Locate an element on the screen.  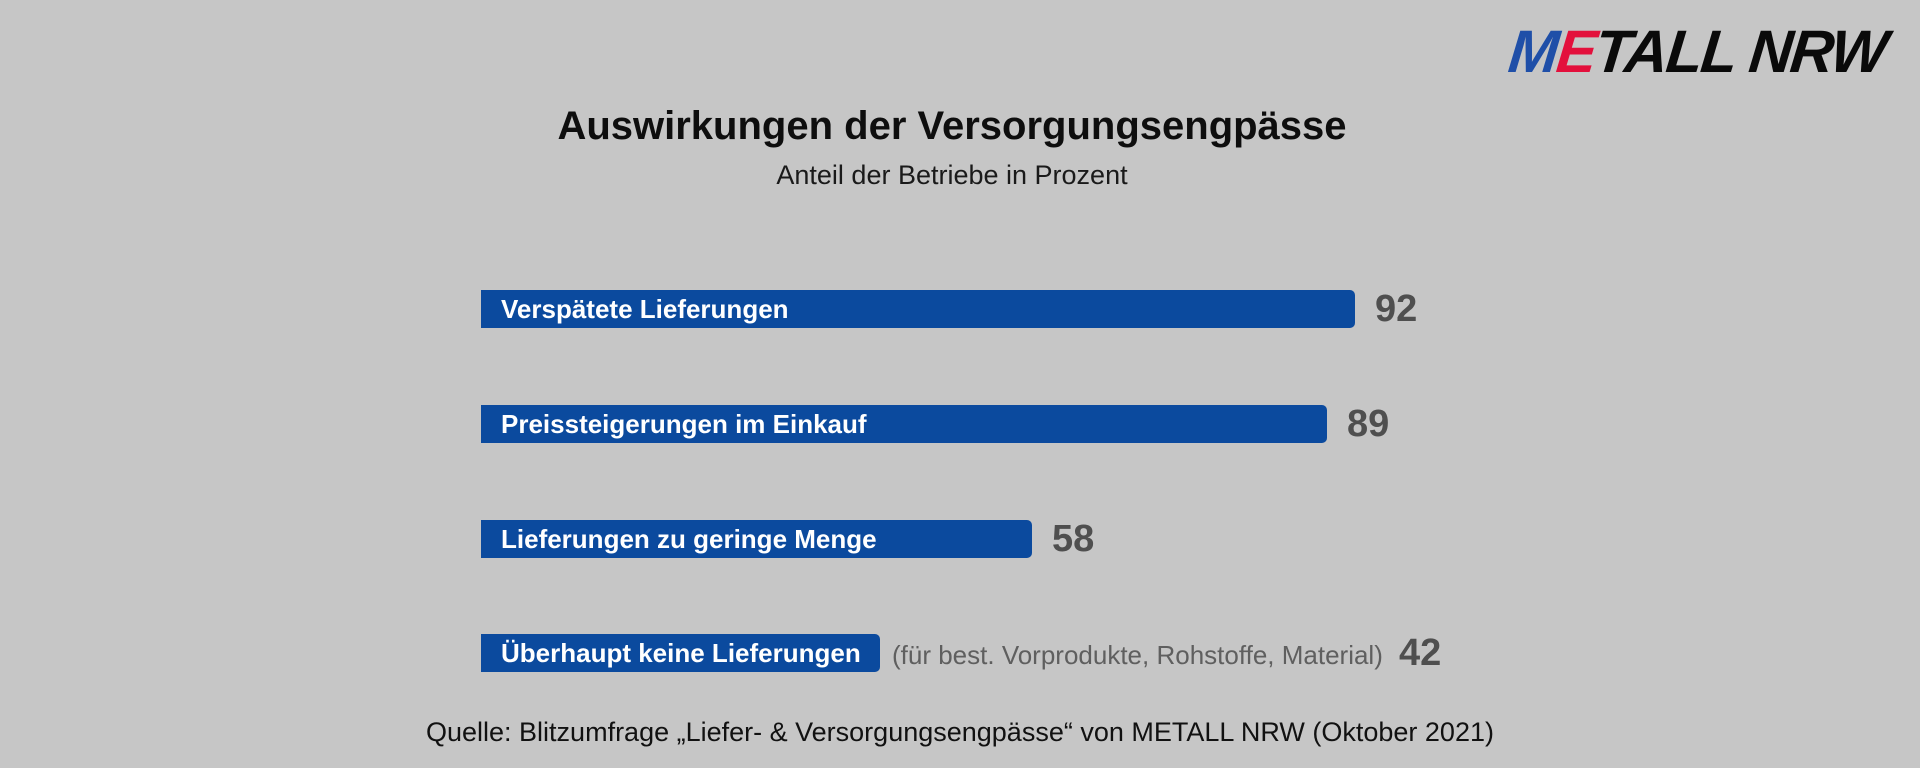
bar: Preissteigerungen im Einkauf is located at coordinates (904, 424).